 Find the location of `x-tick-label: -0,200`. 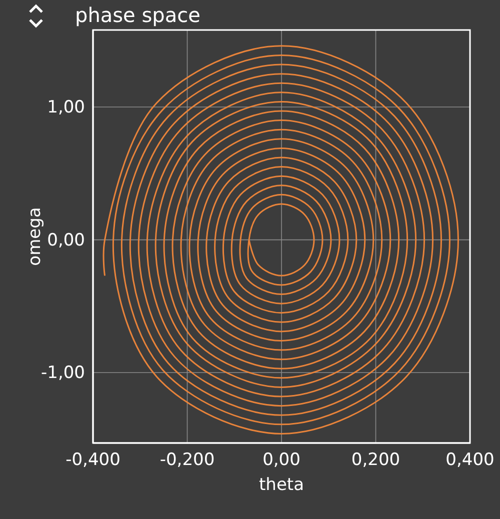

x-tick-label: -0,200 is located at coordinates (187, 460).